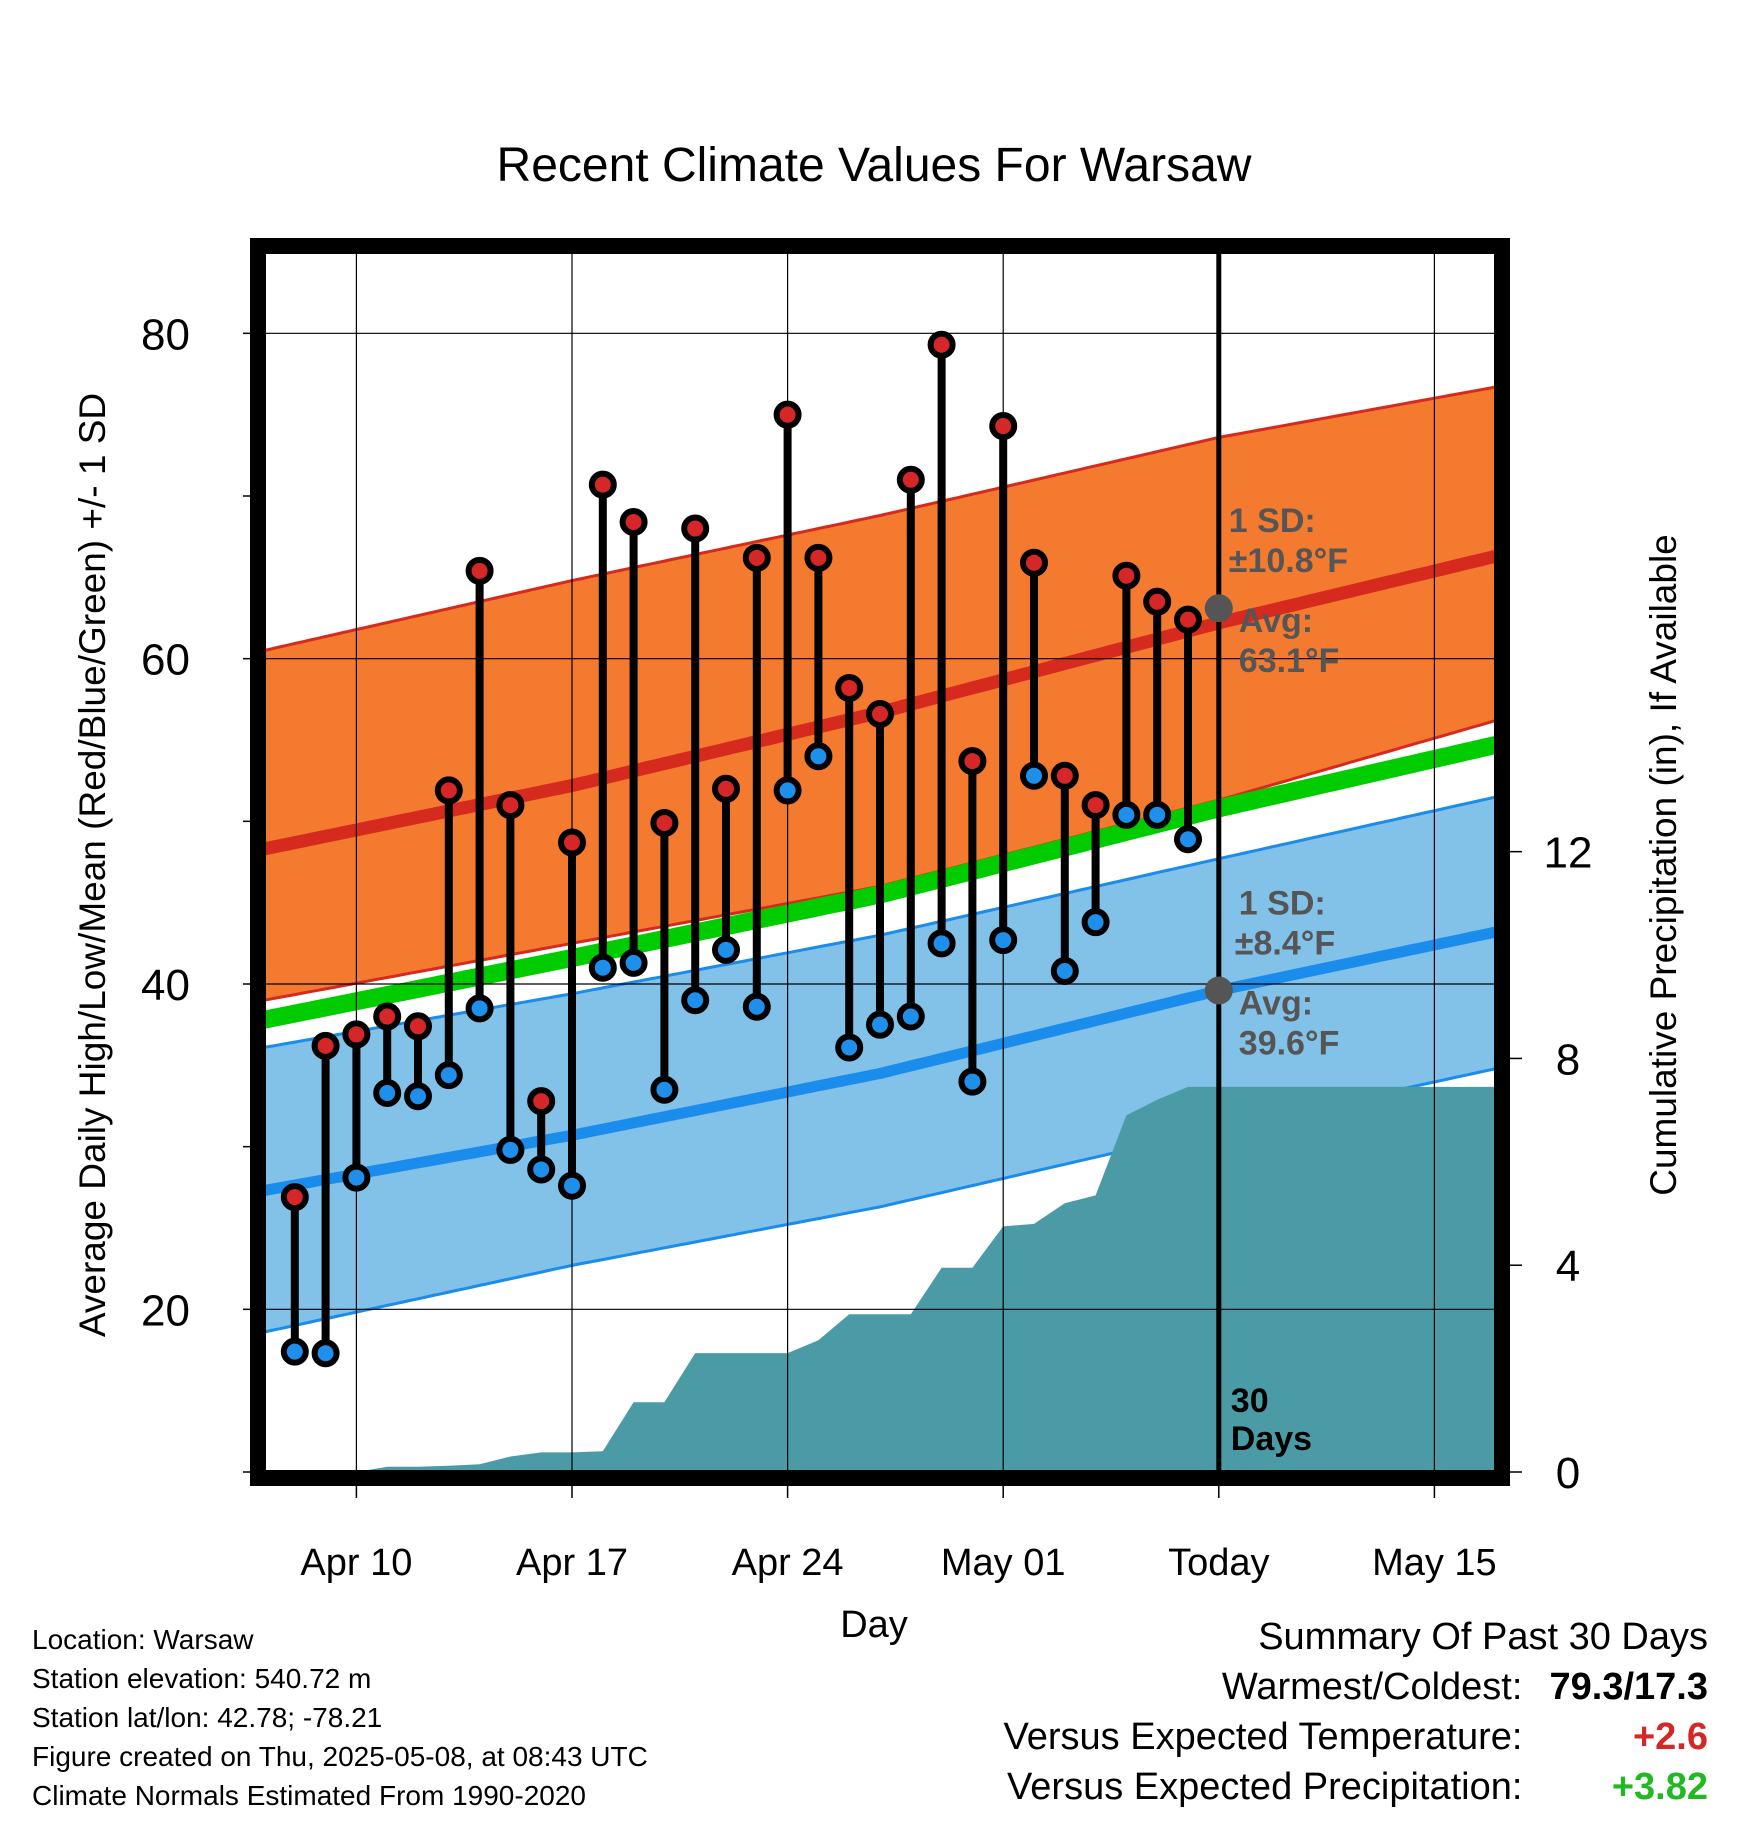  Describe the element at coordinates (1659, 1787) in the screenshot. I see `precip-anomaly-value: +3.82` at that location.